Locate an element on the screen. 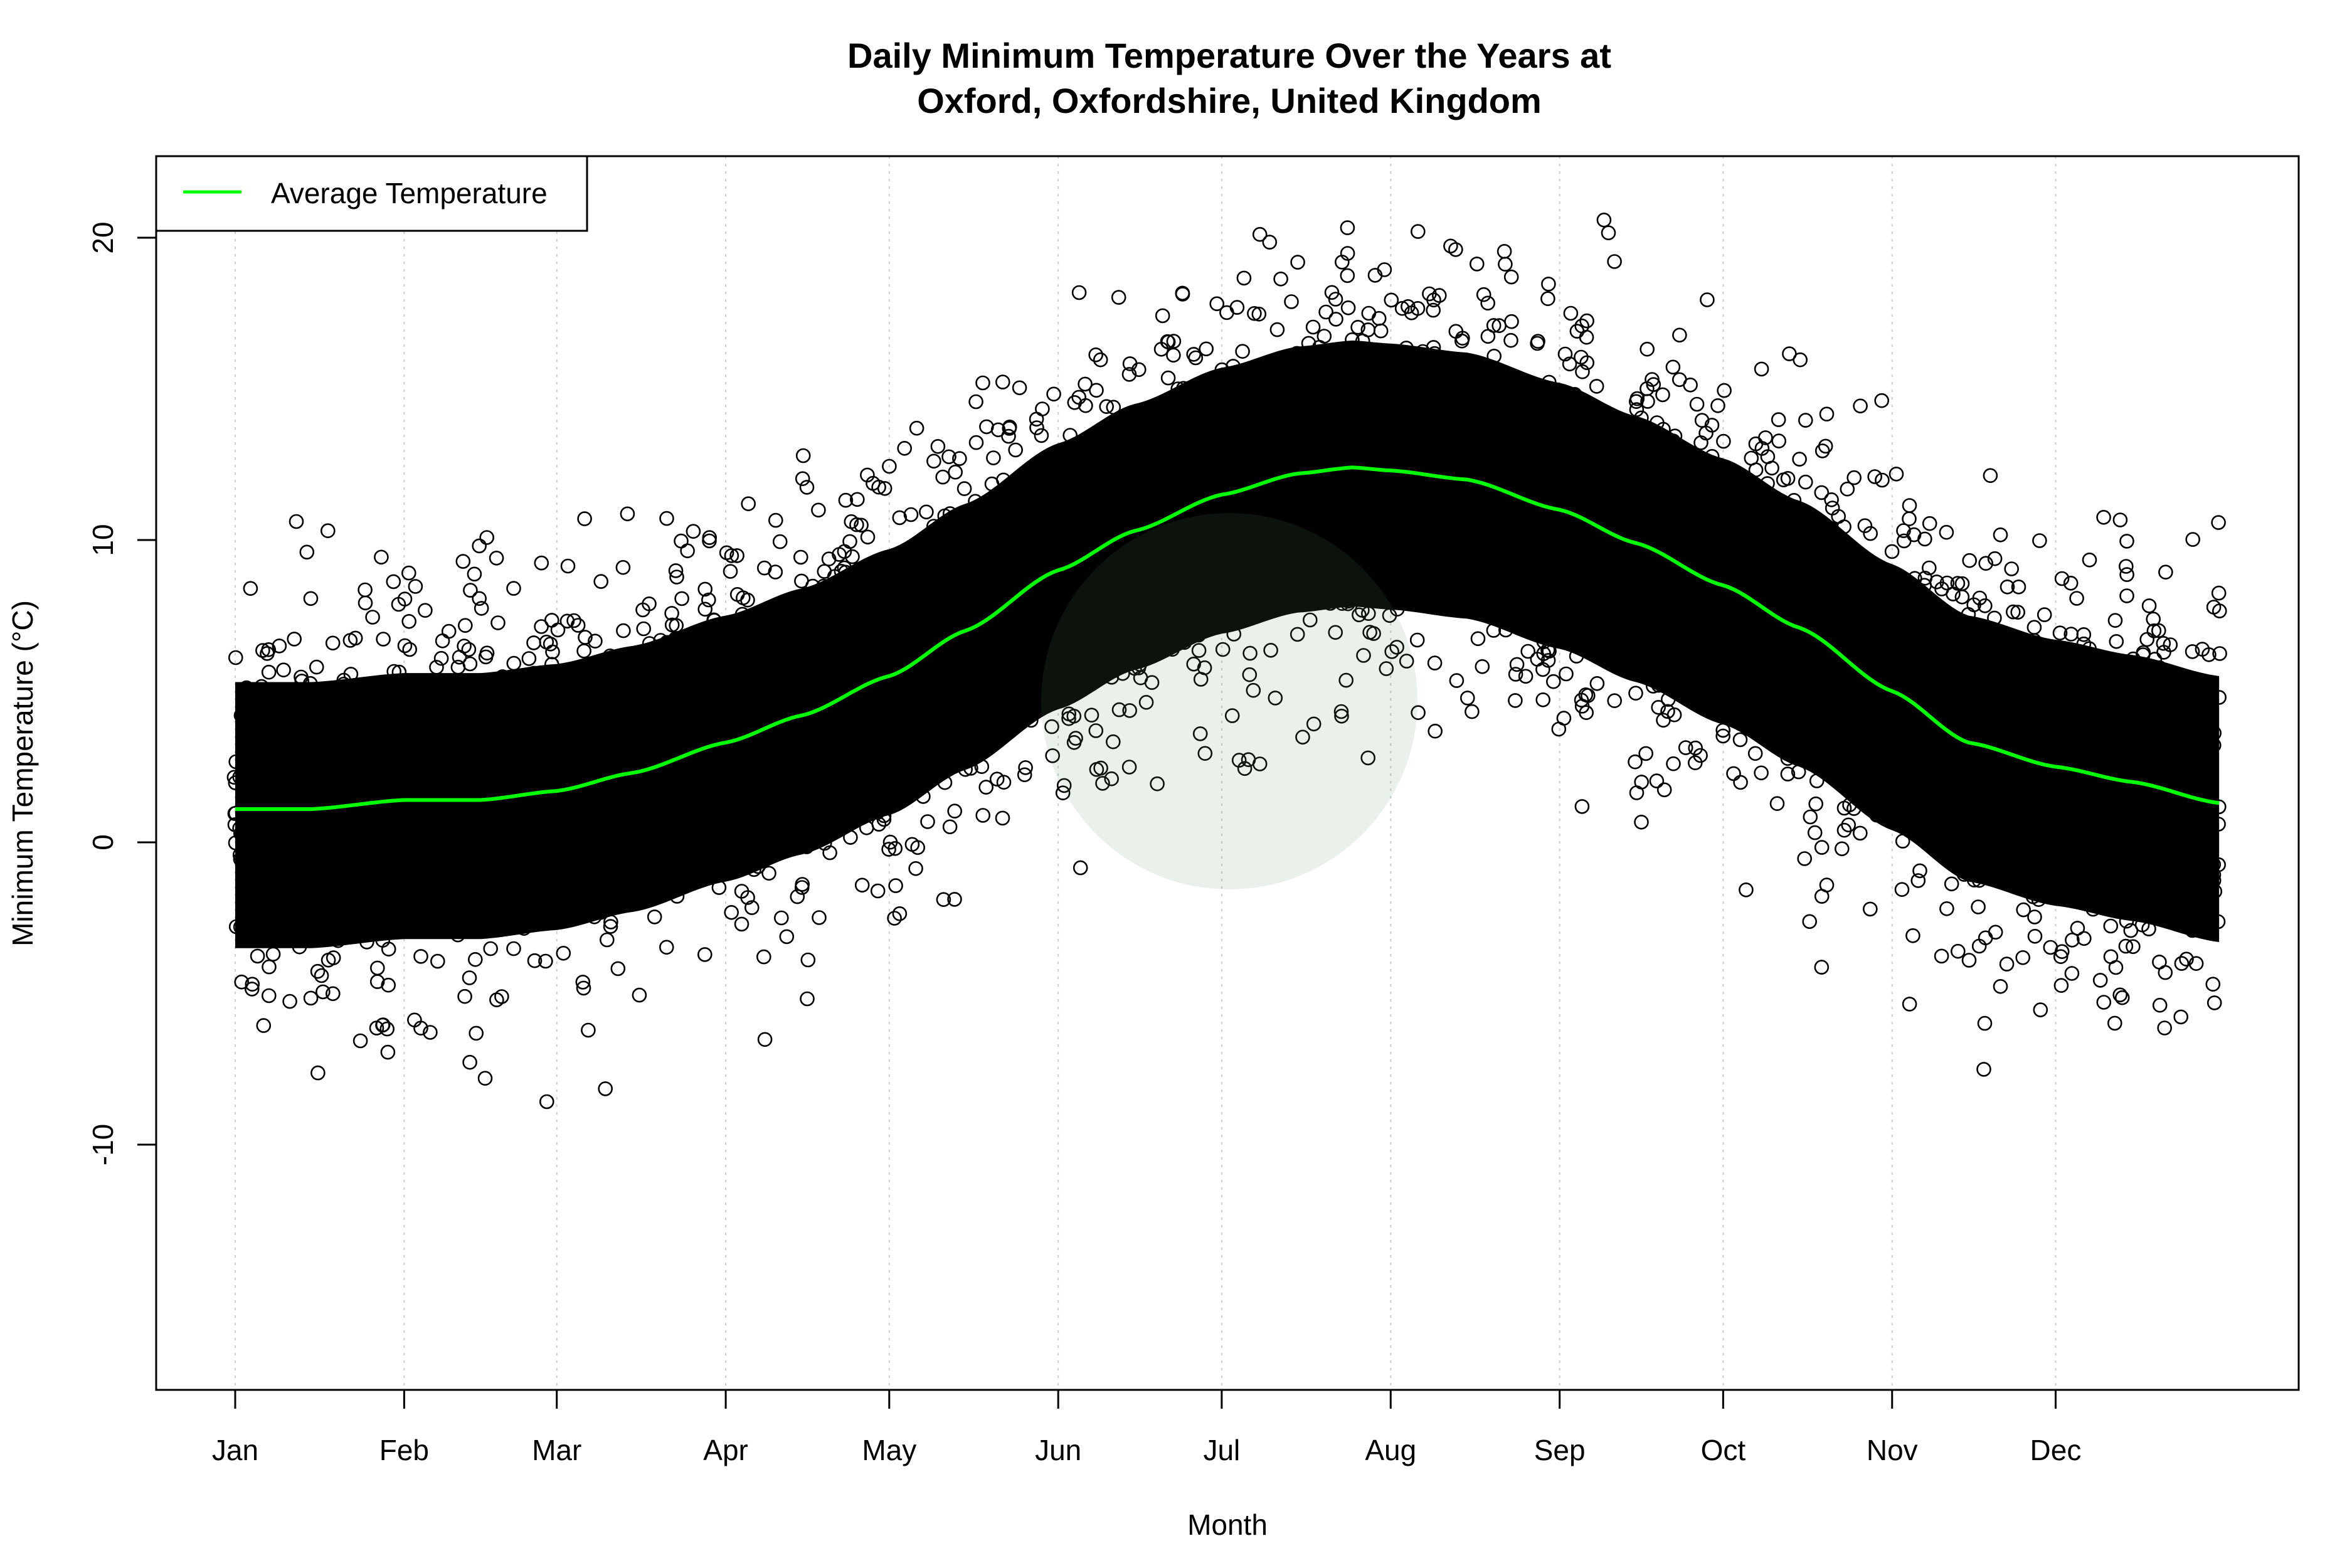  x-tick-label: May is located at coordinates (889, 1450).